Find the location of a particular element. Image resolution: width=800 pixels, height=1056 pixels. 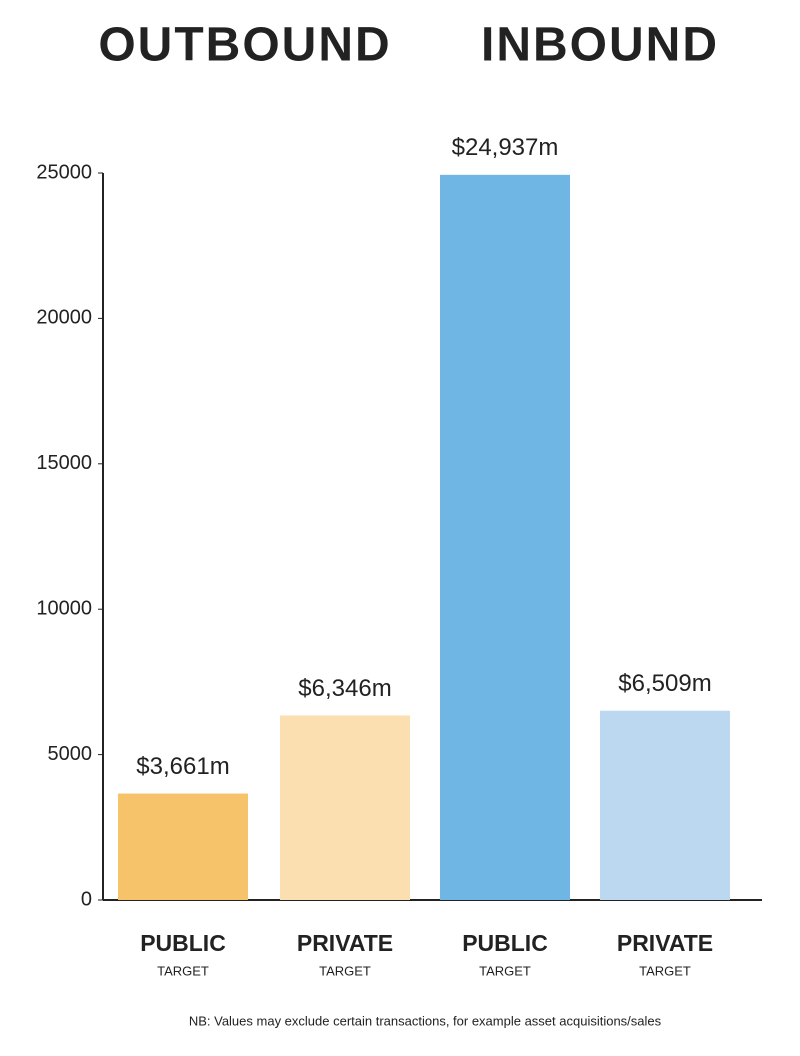

value-label: $6,346m is located at coordinates (344, 688).